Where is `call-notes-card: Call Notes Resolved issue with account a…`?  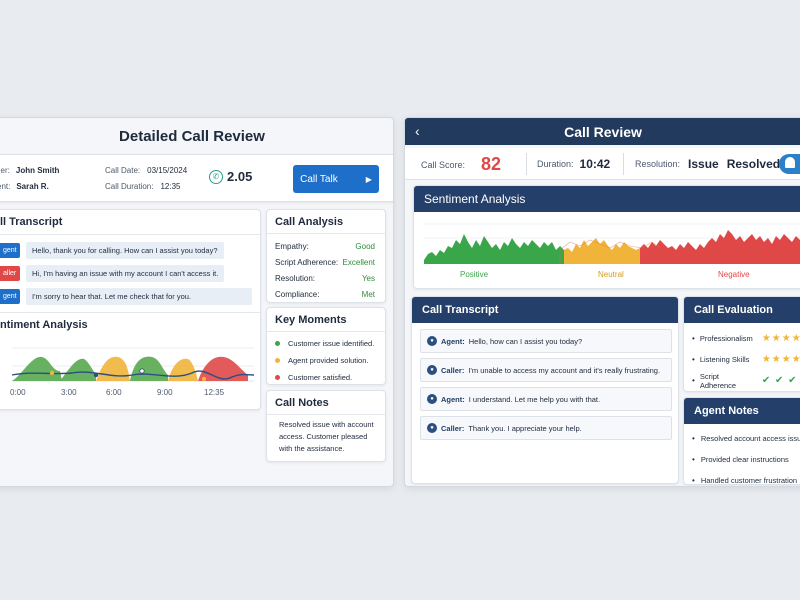
call-notes-card: Call Notes Resolved issue with account a… is located at coordinates (326, 426).